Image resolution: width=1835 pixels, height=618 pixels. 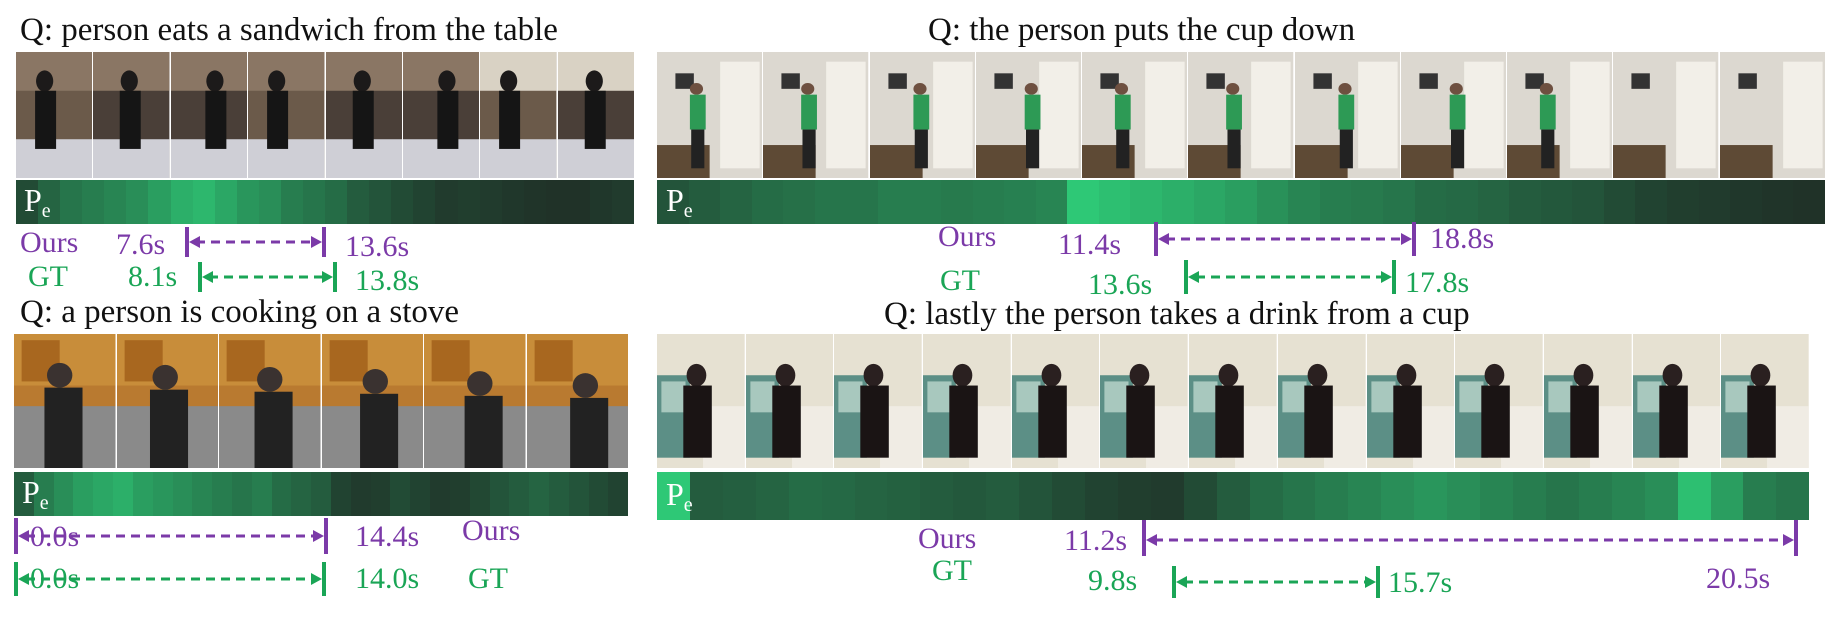 I want to click on gt-start-time: 13.6s, so click(x=1120, y=284).